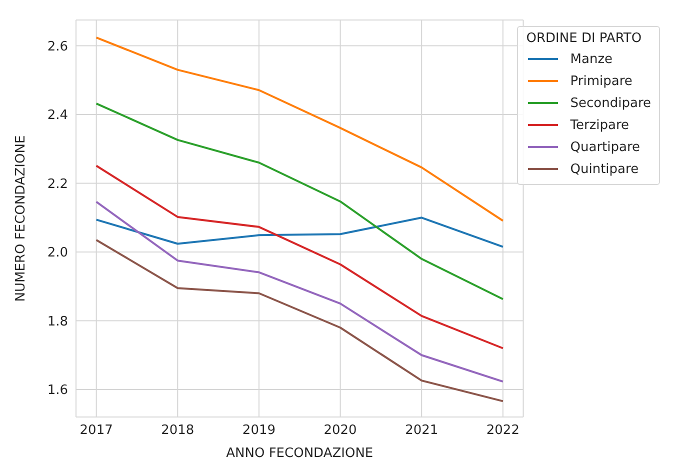  What do you see at coordinates (604, 169) in the screenshot?
I see `legend-label: Quintipare` at bounding box center [604, 169].